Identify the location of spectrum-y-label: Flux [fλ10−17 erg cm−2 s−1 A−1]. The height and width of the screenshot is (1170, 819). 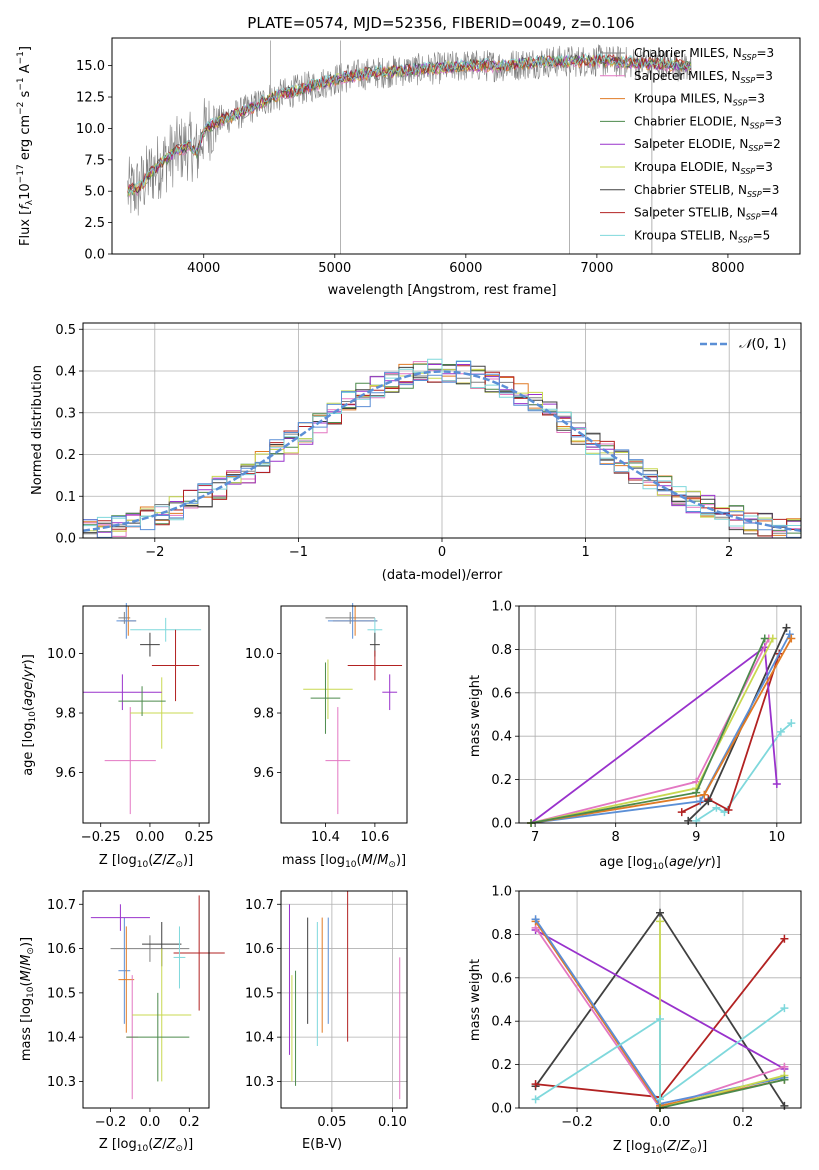
(25, 146).